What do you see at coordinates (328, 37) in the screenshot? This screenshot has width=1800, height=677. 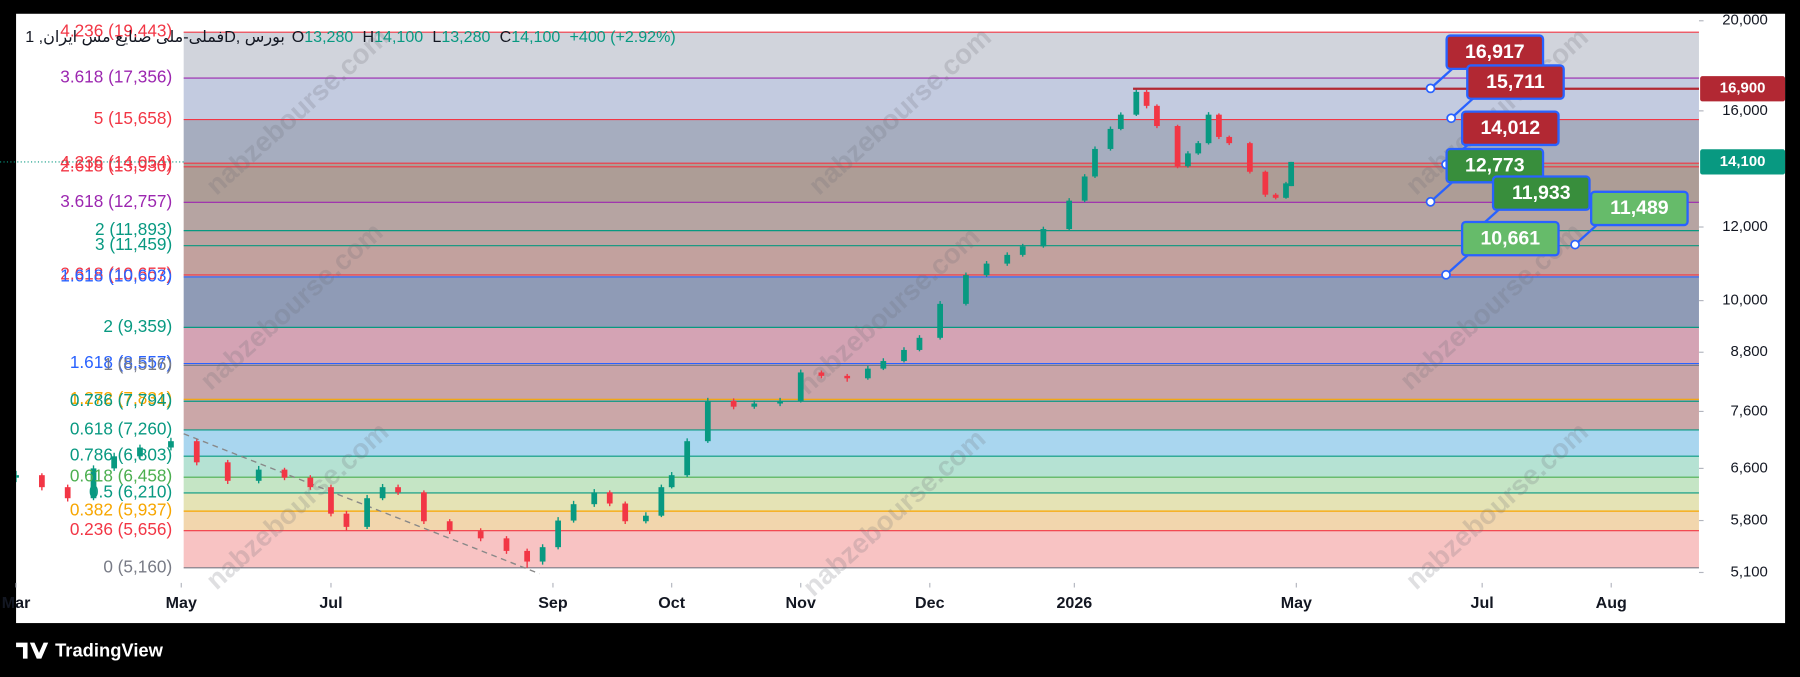 I see `ohlc-value: 13,280` at bounding box center [328, 37].